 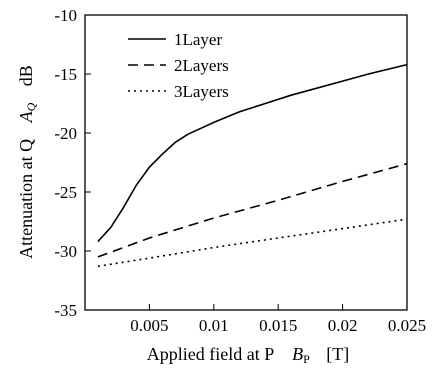 I want to click on x-axis-label: Applied field at P, so click(x=210, y=354).